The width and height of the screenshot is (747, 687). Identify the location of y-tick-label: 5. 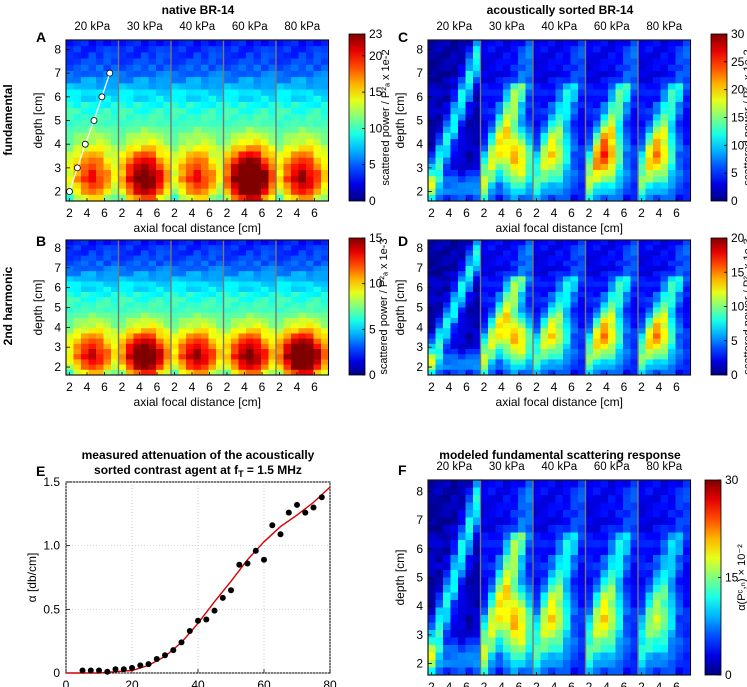
(57, 308).